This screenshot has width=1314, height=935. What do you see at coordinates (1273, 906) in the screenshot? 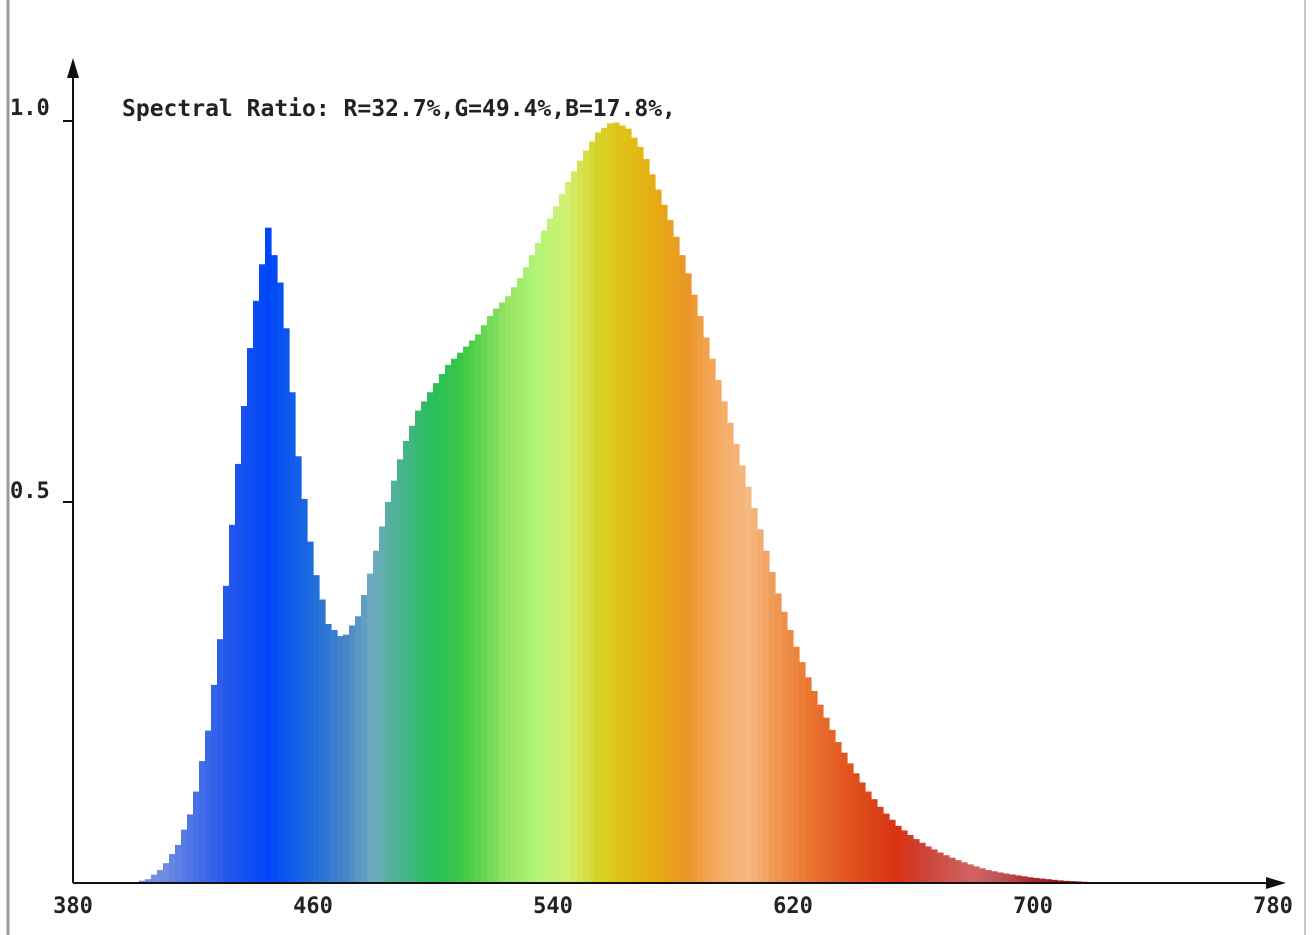
I see `x-tick-label: 780` at bounding box center [1273, 906].